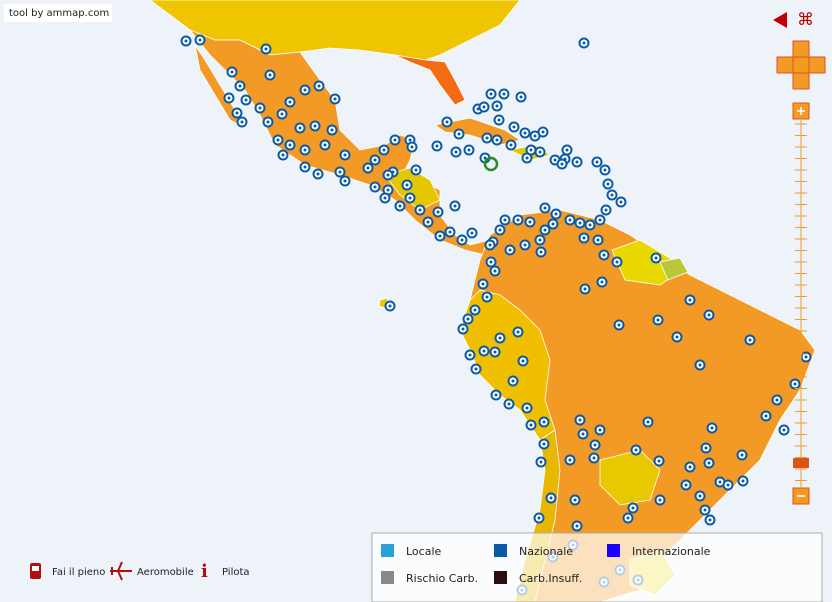 This screenshot has width=832, height=602. I want to click on credit: tool by ammap.com, so click(59, 13).